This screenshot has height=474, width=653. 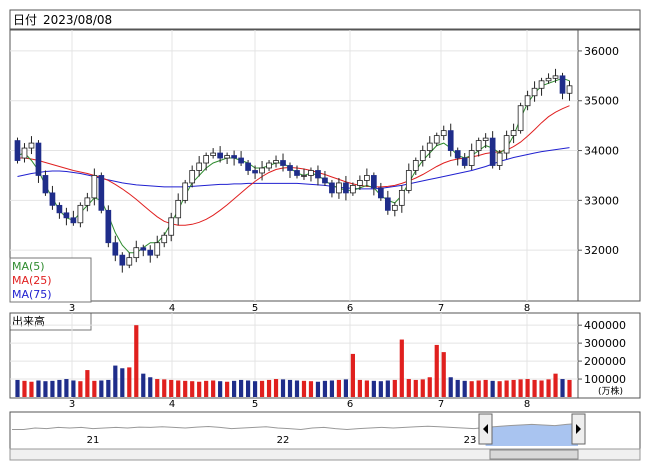 I want to click on volume-x-ticks: 3 4 5 6 7 8, so click(x=299, y=404).